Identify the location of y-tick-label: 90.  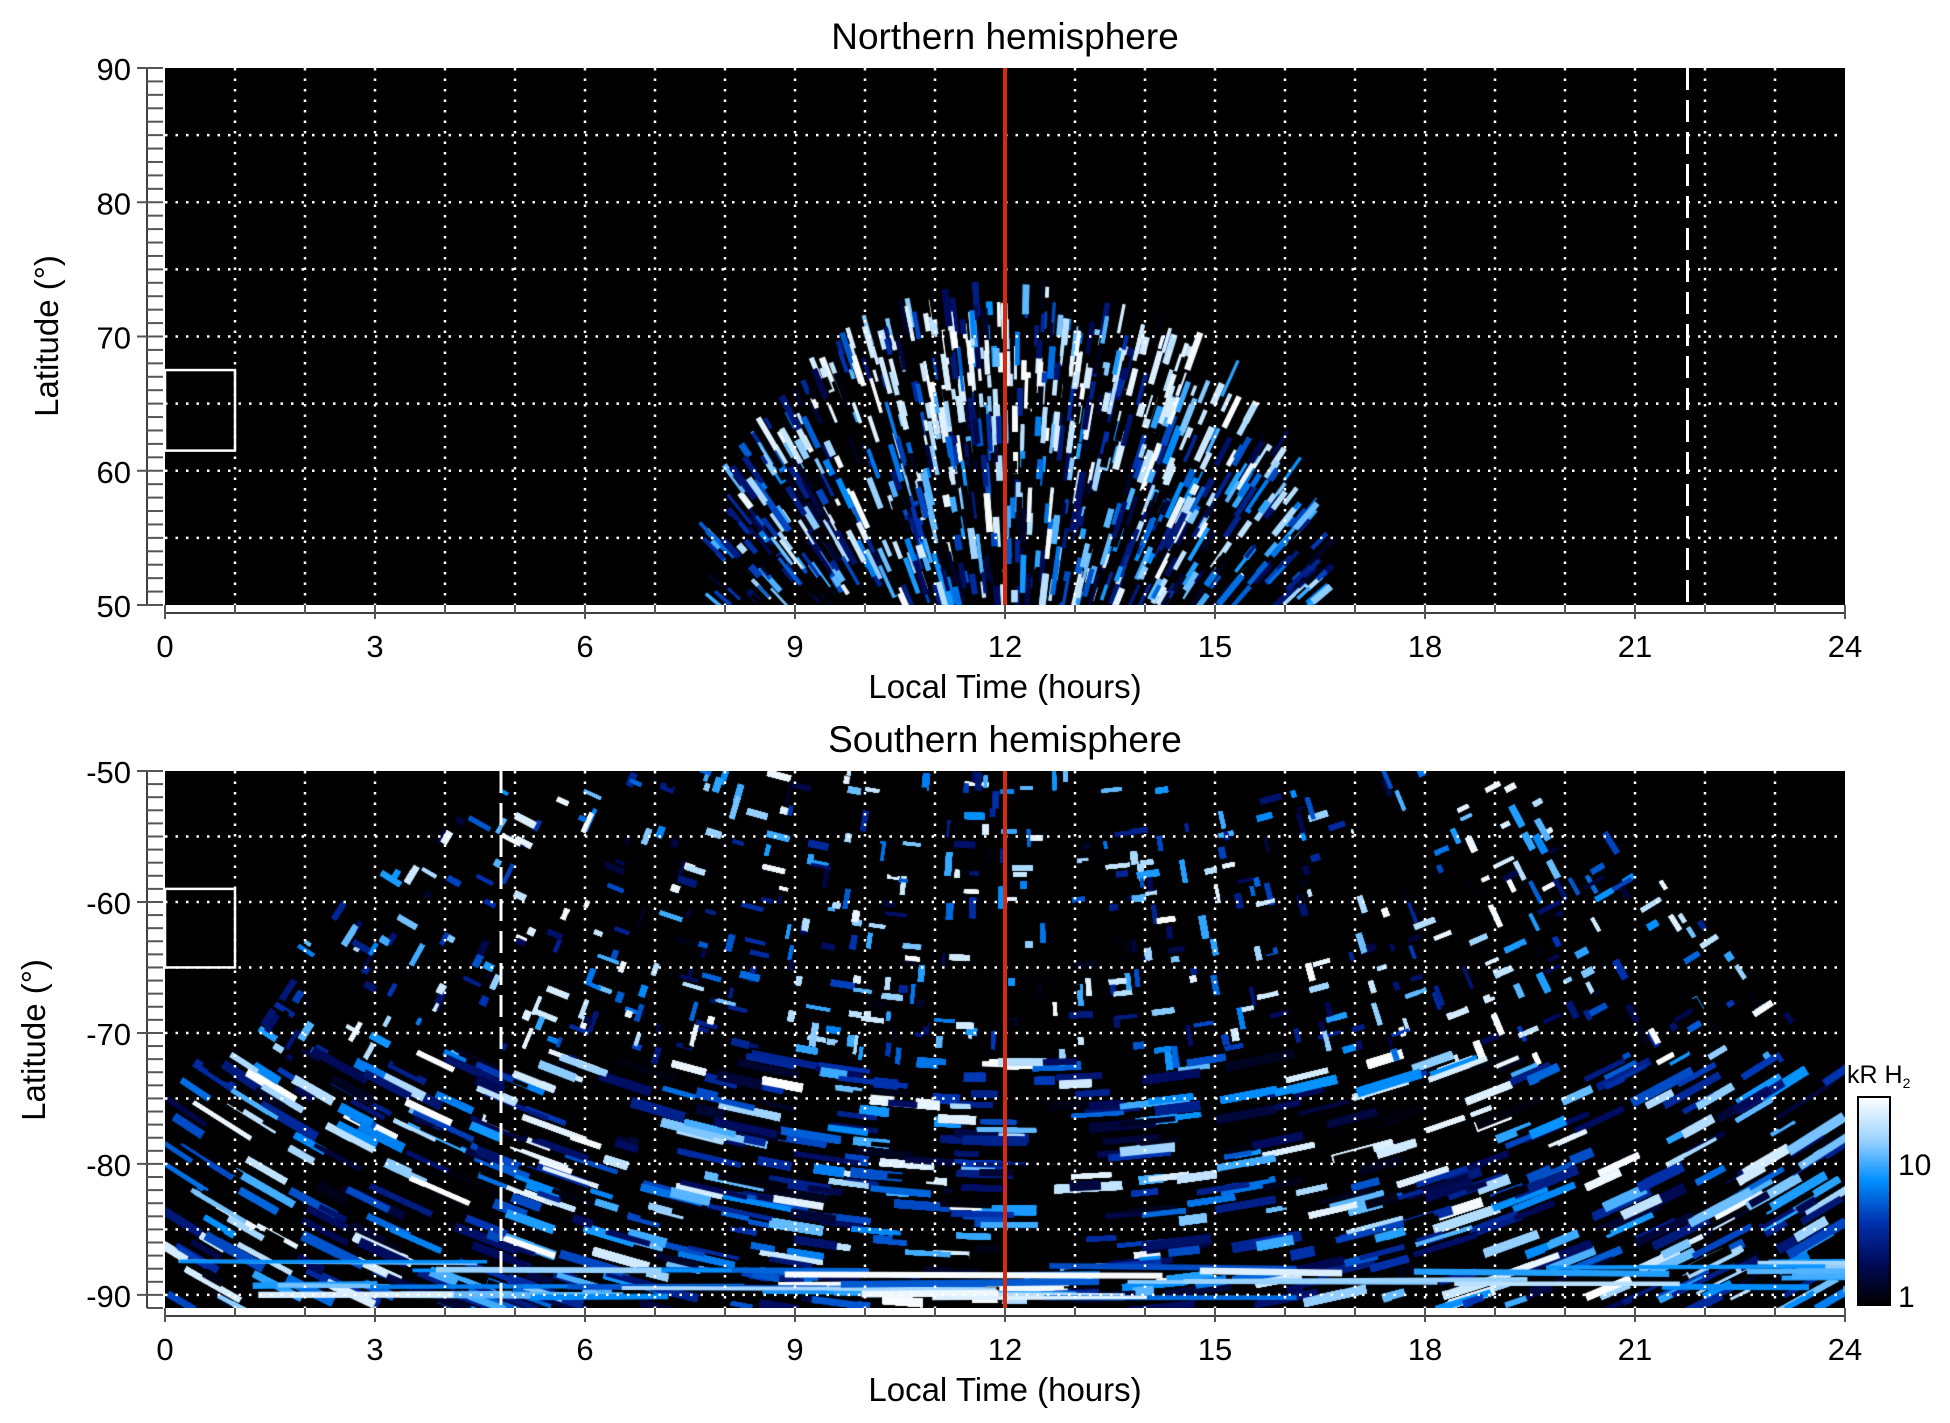
(114, 69).